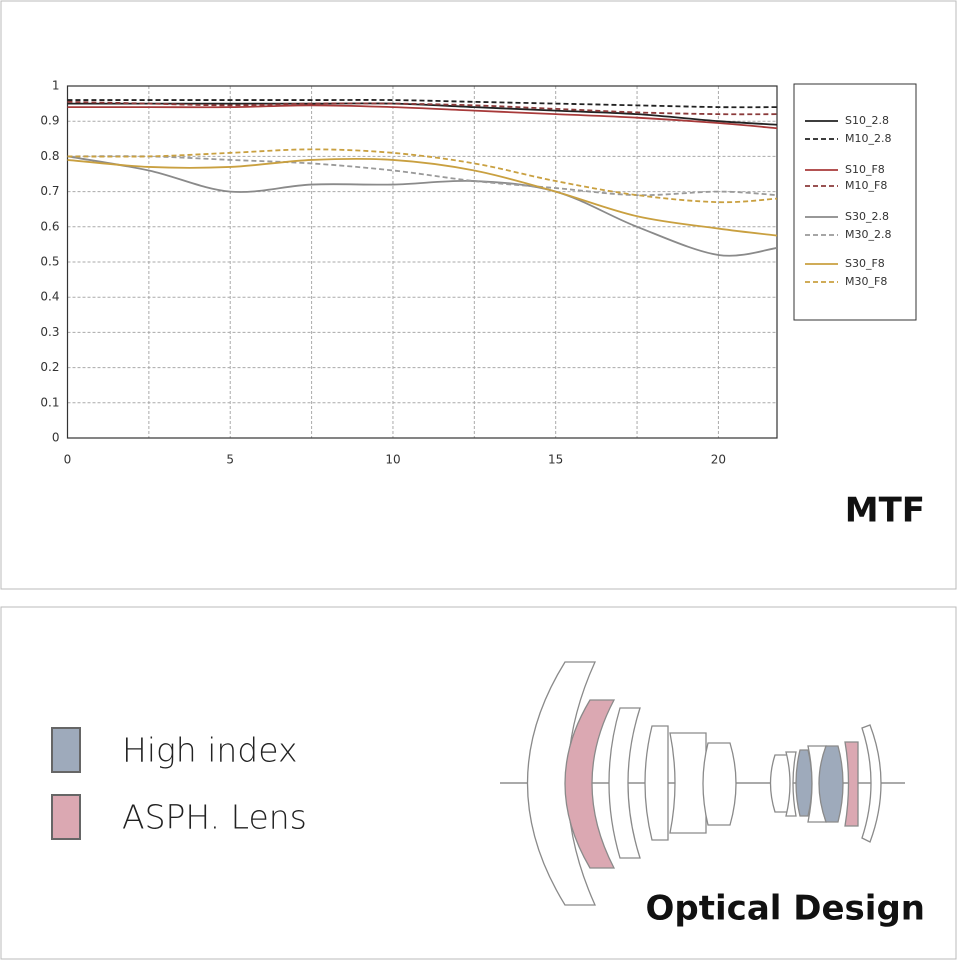 The width and height of the screenshot is (957, 960). I want to click on legend-label: ASPH. Lens, so click(214, 817).